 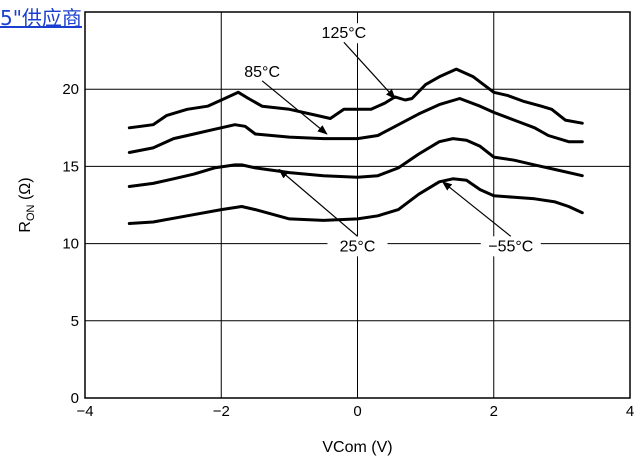 What do you see at coordinates (25, 227) in the screenshot?
I see `y-axis-label-main: R` at bounding box center [25, 227].